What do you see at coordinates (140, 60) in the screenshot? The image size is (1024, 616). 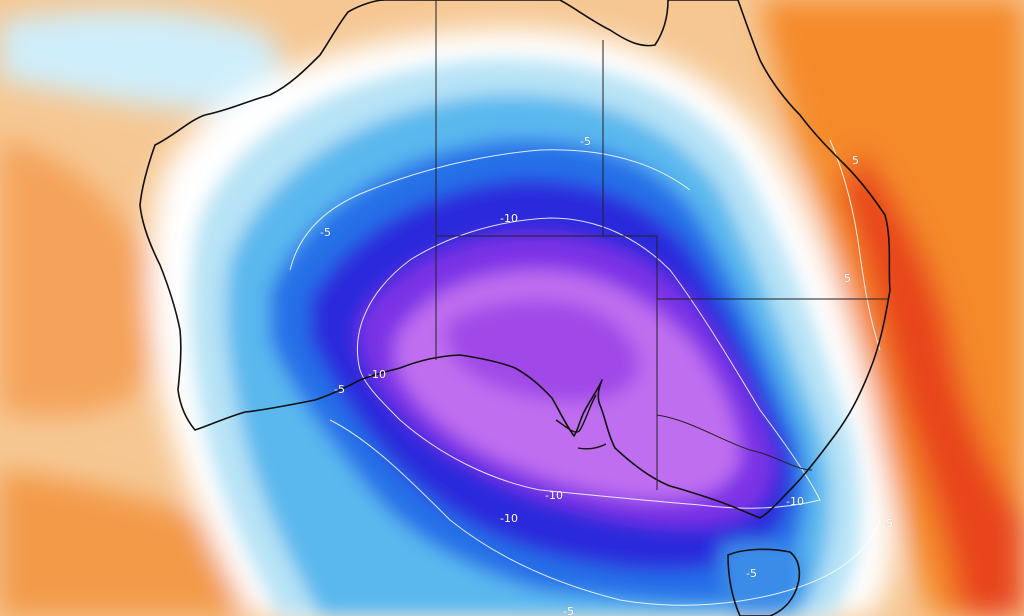 I see `north-cool-zone` at bounding box center [140, 60].